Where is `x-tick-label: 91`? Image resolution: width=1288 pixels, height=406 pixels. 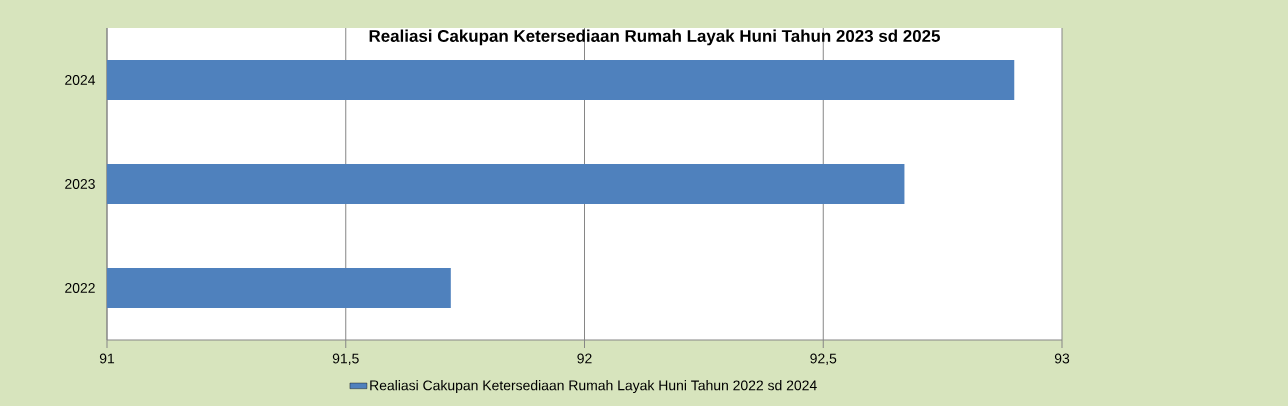
x-tick-label: 91 is located at coordinates (107, 358).